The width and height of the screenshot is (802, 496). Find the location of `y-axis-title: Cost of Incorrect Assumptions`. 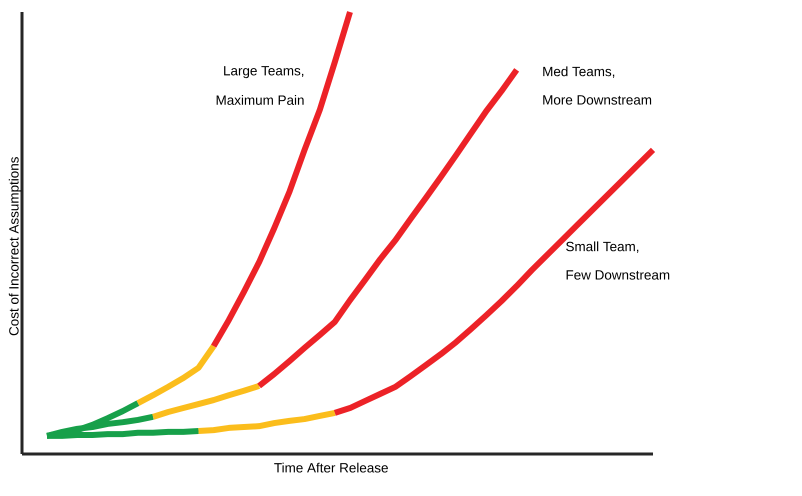

y-axis-title: Cost of Incorrect Assumptions is located at coordinates (15, 246).